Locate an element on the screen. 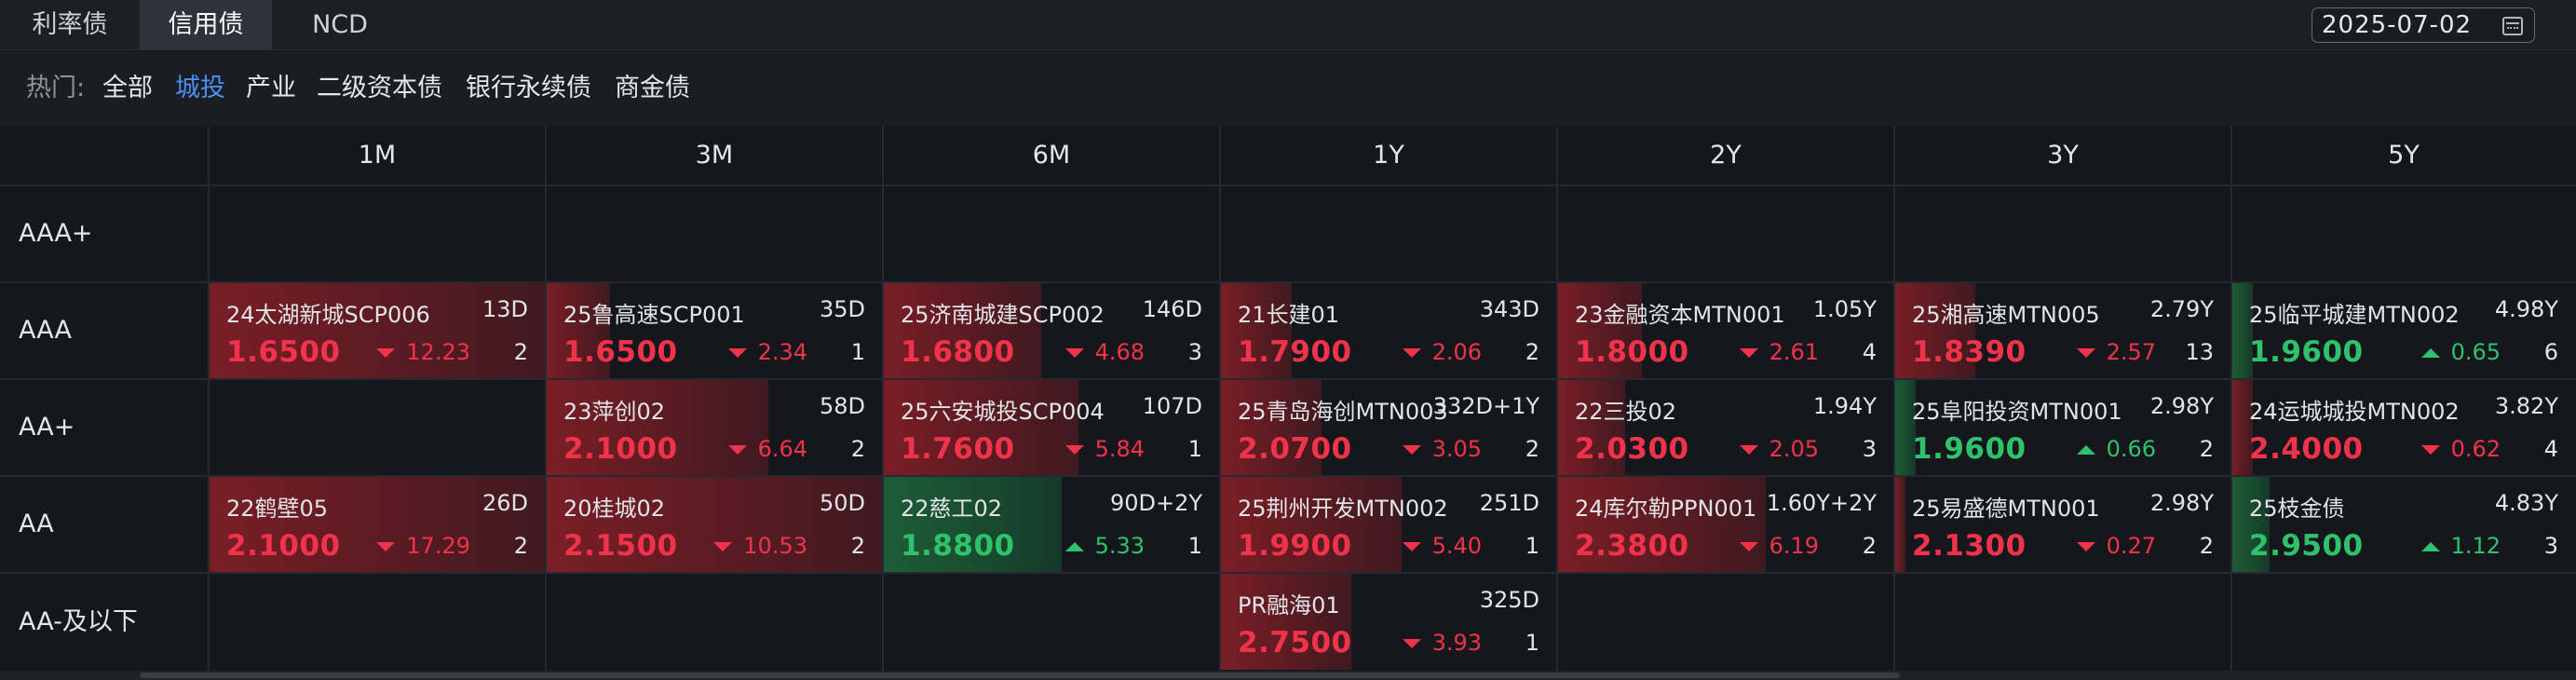 This screenshot has width=2576, height=680. rate-change-value: 1.12 is located at coordinates (2475, 546).